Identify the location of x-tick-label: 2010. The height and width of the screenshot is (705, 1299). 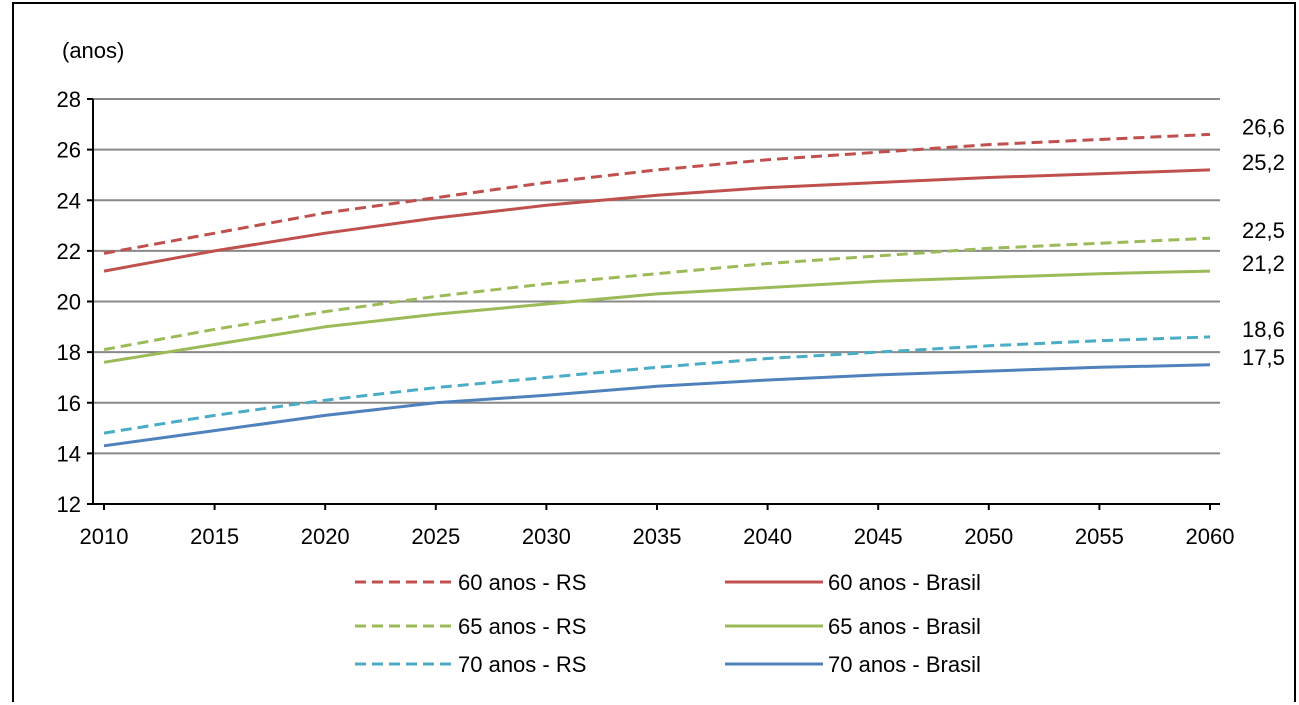
(104, 536).